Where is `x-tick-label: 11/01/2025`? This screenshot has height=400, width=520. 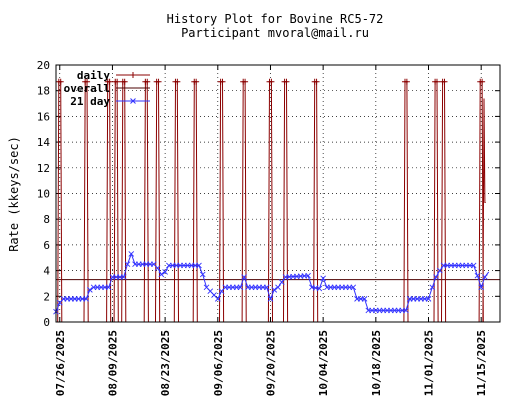 x-tick-label: 11/01/2025 is located at coordinates (429, 363).